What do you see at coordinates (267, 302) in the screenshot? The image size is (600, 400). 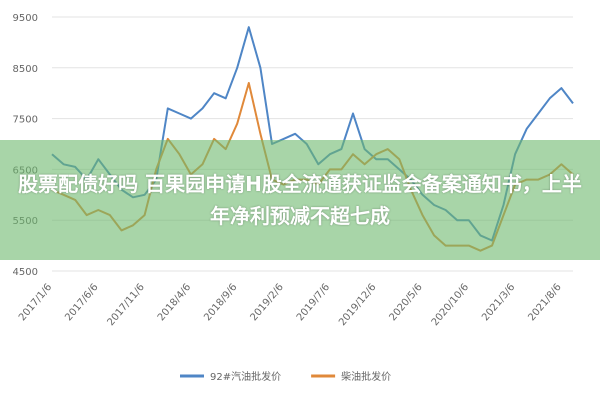 I see `x-tick-label: 2019/2/6` at bounding box center [267, 302].